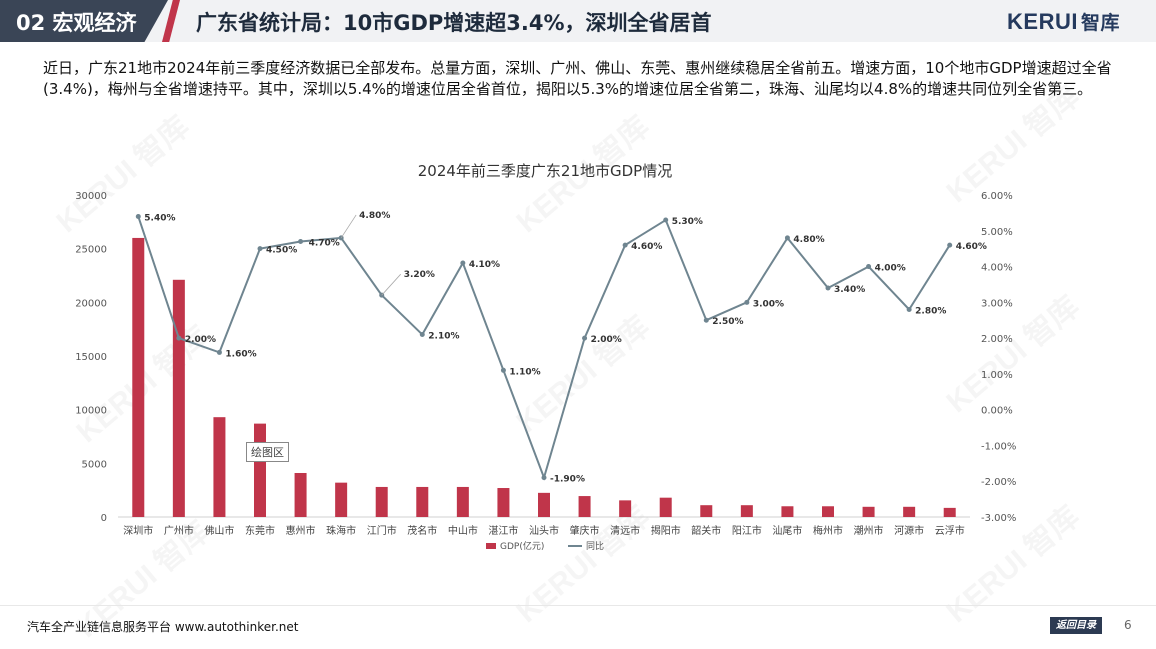 This screenshot has height=649, width=1156. What do you see at coordinates (382, 530) in the screenshot?
I see `x-tick-label: 江门市` at bounding box center [382, 530].